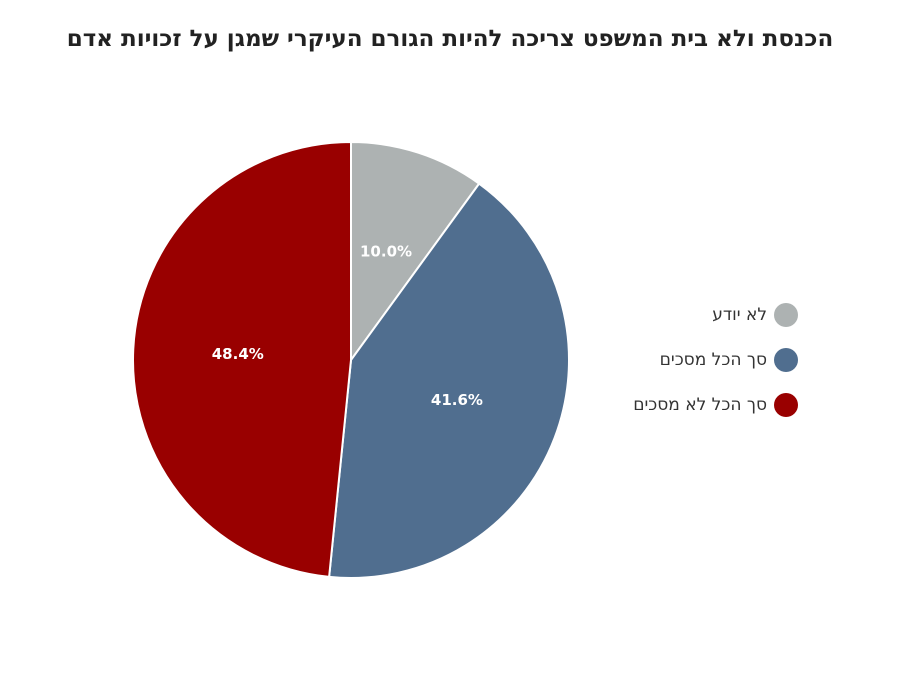  Describe the element at coordinates (386, 252) in the screenshot. I see `slice-value-label: 10.0%` at that location.